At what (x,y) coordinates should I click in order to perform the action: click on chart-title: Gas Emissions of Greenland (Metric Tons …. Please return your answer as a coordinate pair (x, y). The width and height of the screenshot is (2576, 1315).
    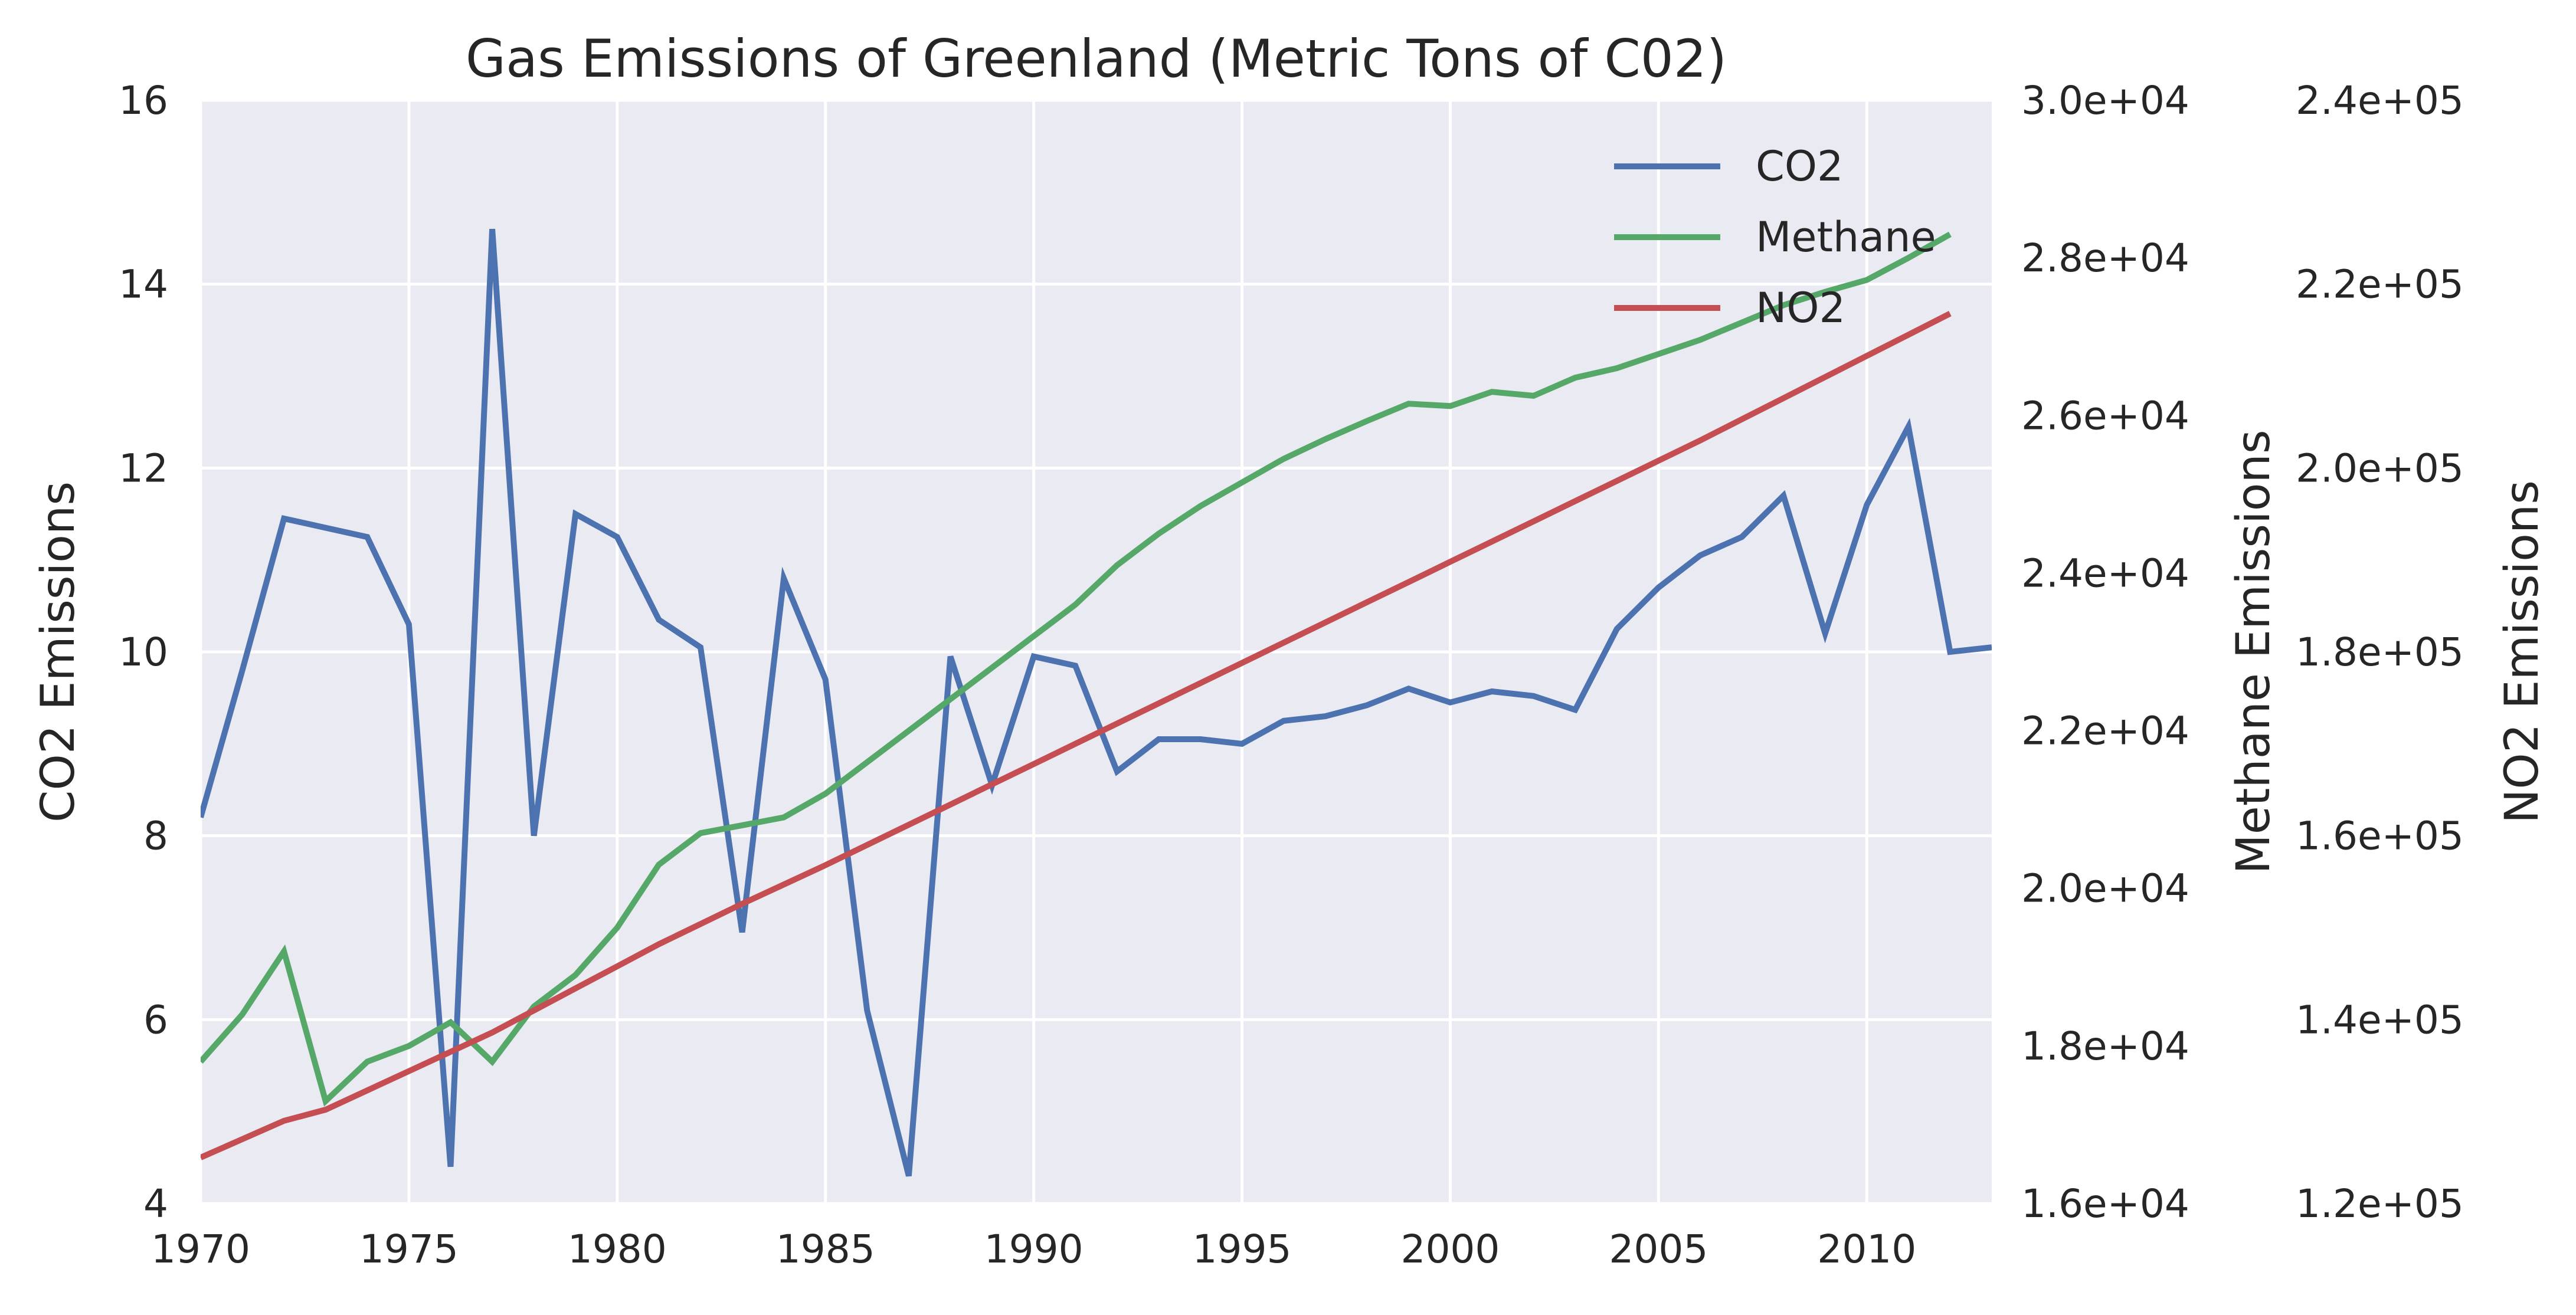
    Looking at the image, I should click on (1096, 58).